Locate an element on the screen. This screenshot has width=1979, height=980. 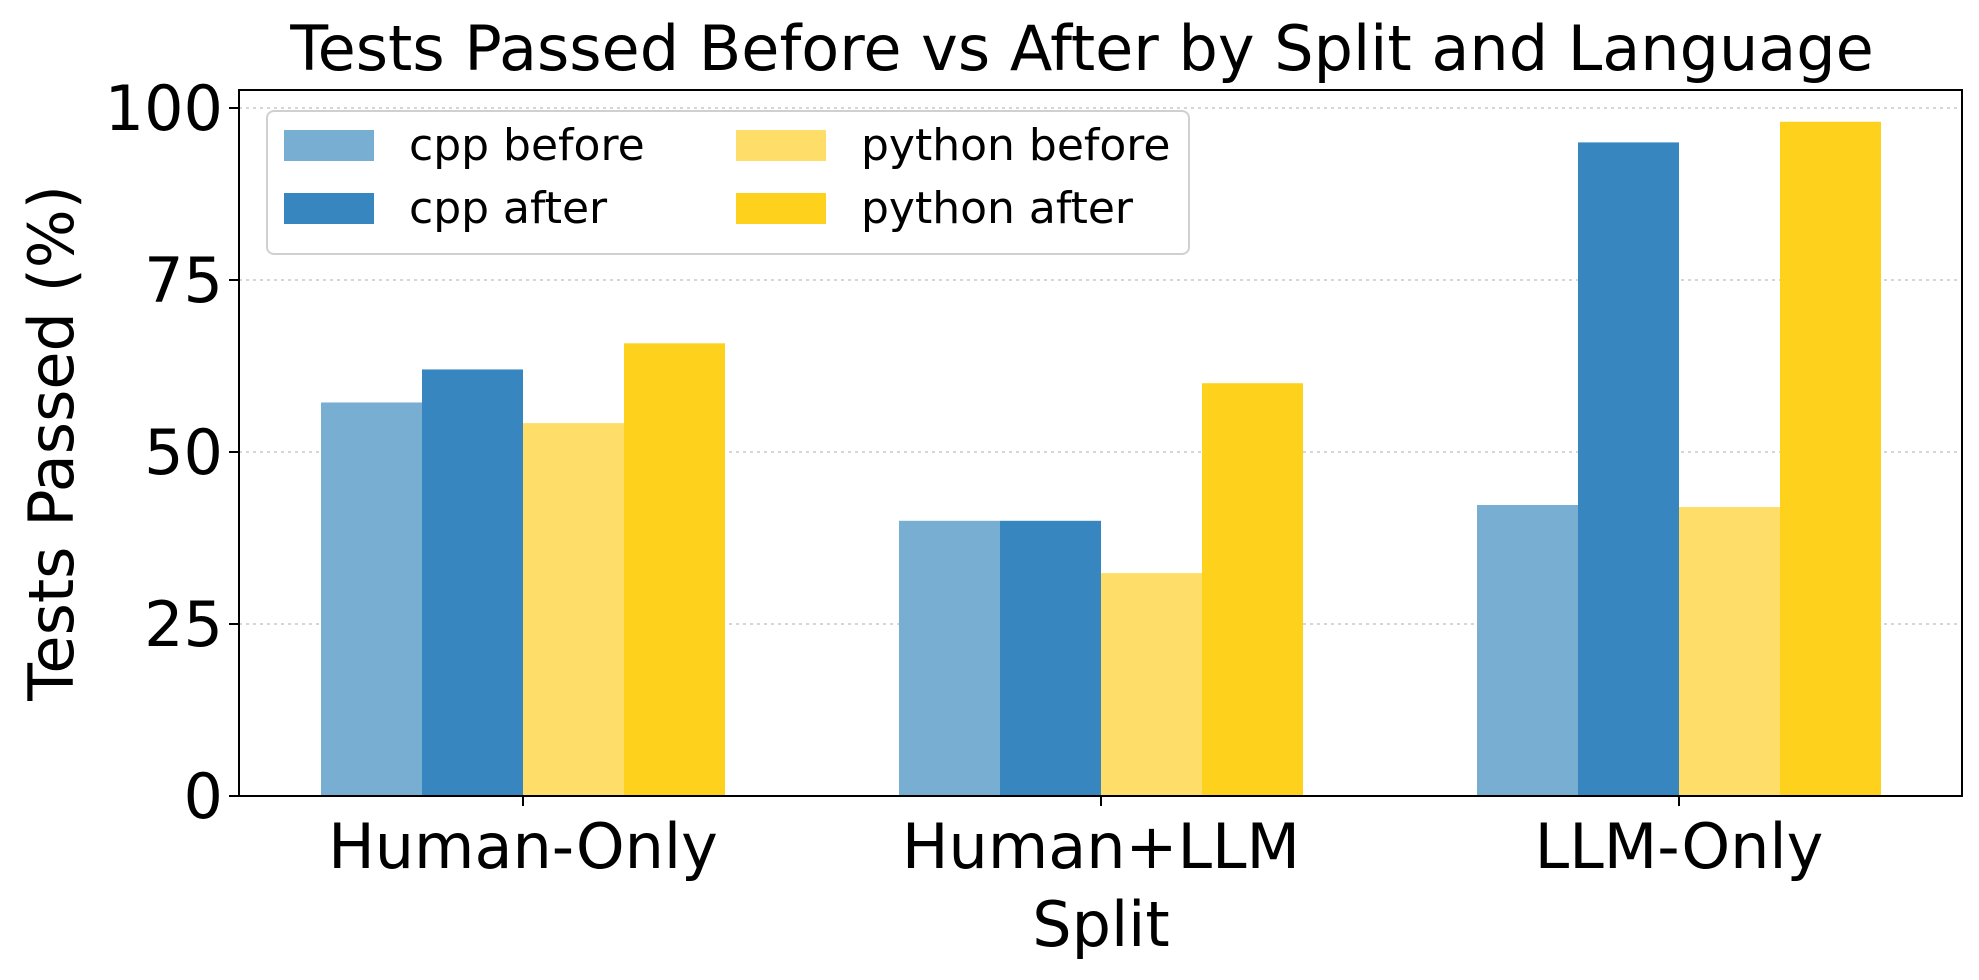
bar-python-before-human-llm is located at coordinates (1151, 684).